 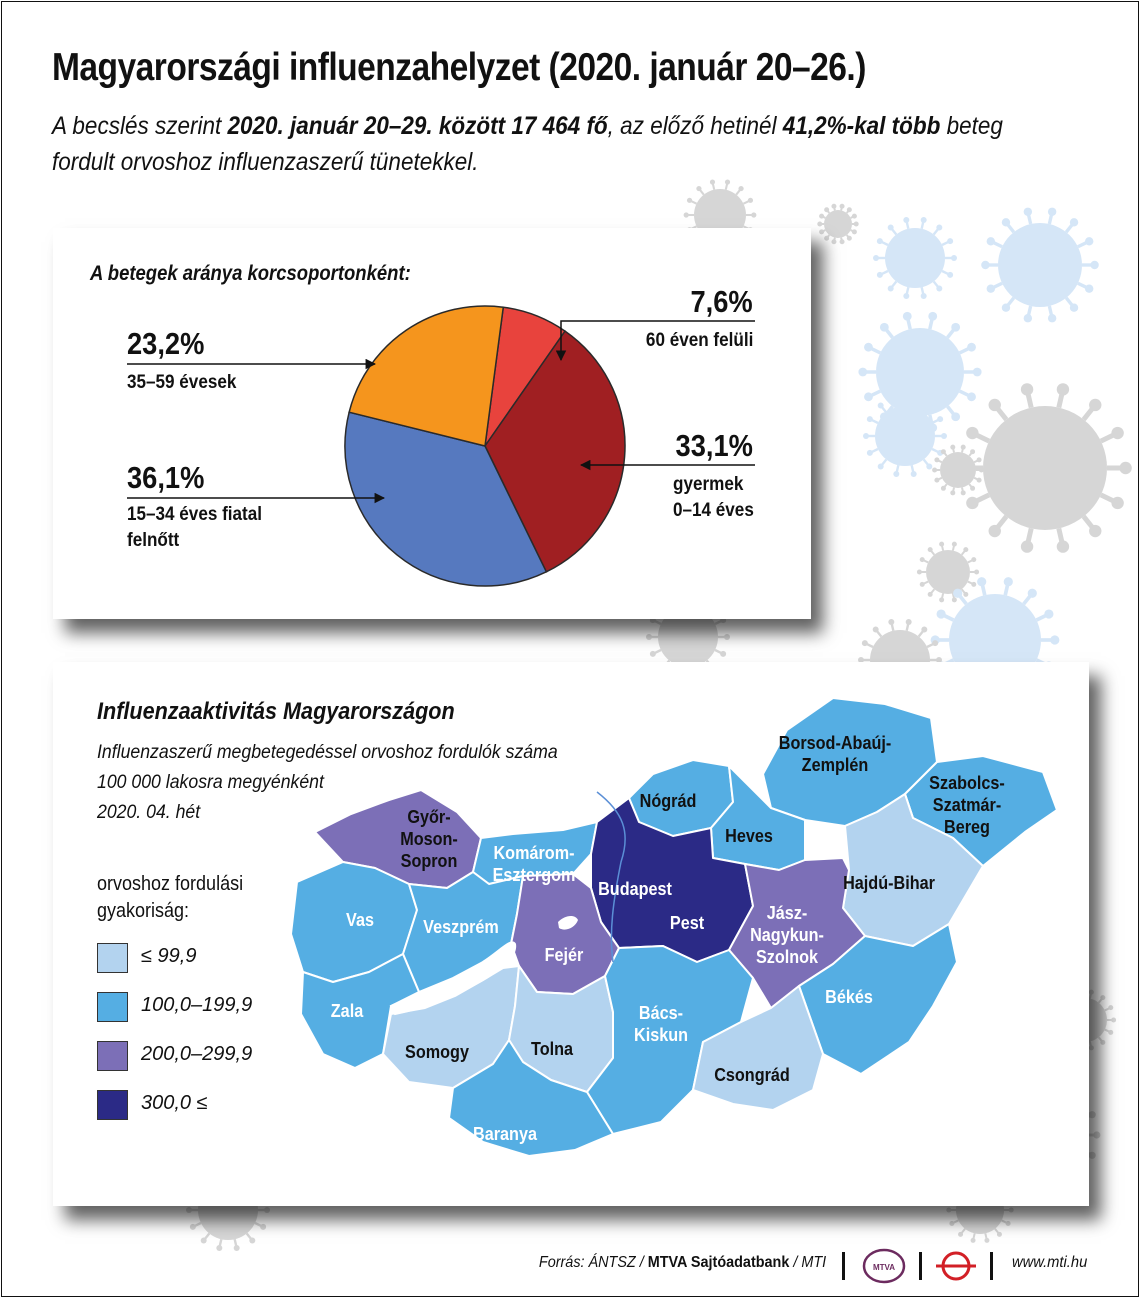 What do you see at coordinates (721, 301) in the screenshot?
I see `slice-60-plus-percent: 7,6%` at bounding box center [721, 301].